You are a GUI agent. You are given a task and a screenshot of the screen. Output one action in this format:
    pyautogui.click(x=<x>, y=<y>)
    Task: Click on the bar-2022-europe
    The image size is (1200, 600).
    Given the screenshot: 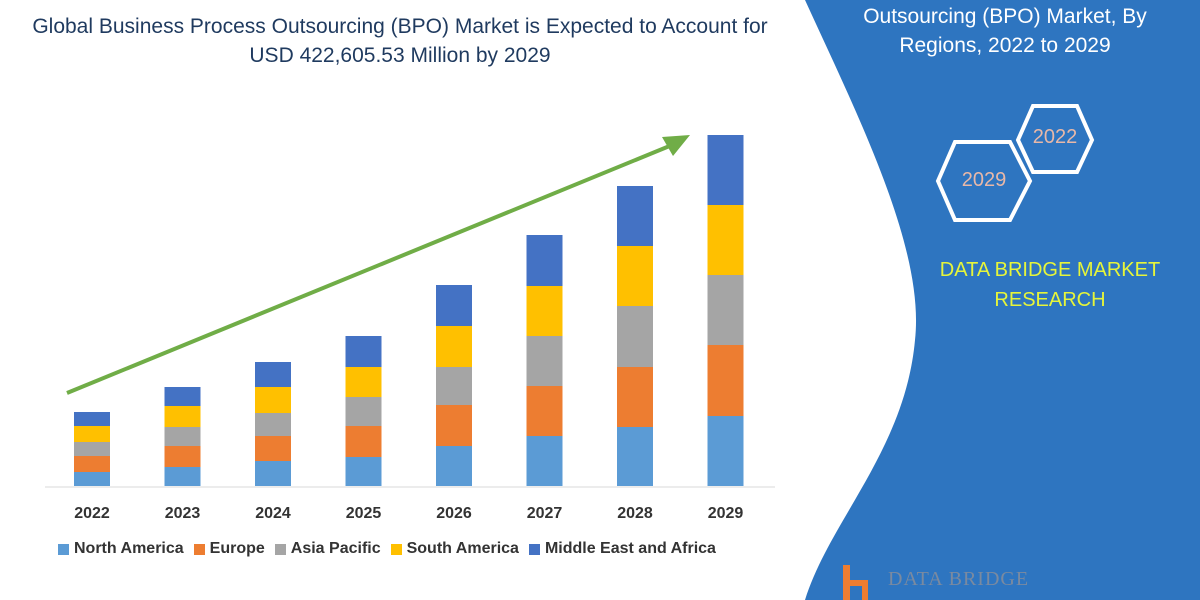 What is the action you would take?
    pyautogui.click(x=92, y=464)
    